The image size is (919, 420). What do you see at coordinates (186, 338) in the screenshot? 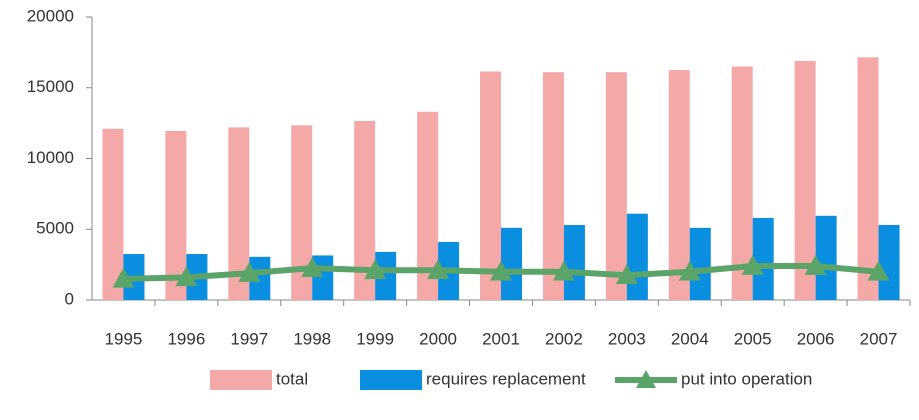
I see `x-tick-label: 1996` at bounding box center [186, 338].